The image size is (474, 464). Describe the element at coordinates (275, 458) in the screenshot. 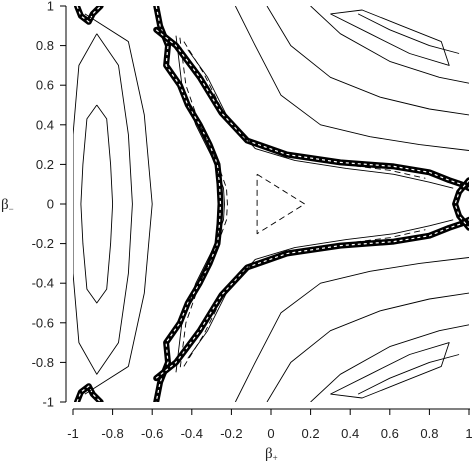

I see `x-axis-label-subscript: +` at that location.